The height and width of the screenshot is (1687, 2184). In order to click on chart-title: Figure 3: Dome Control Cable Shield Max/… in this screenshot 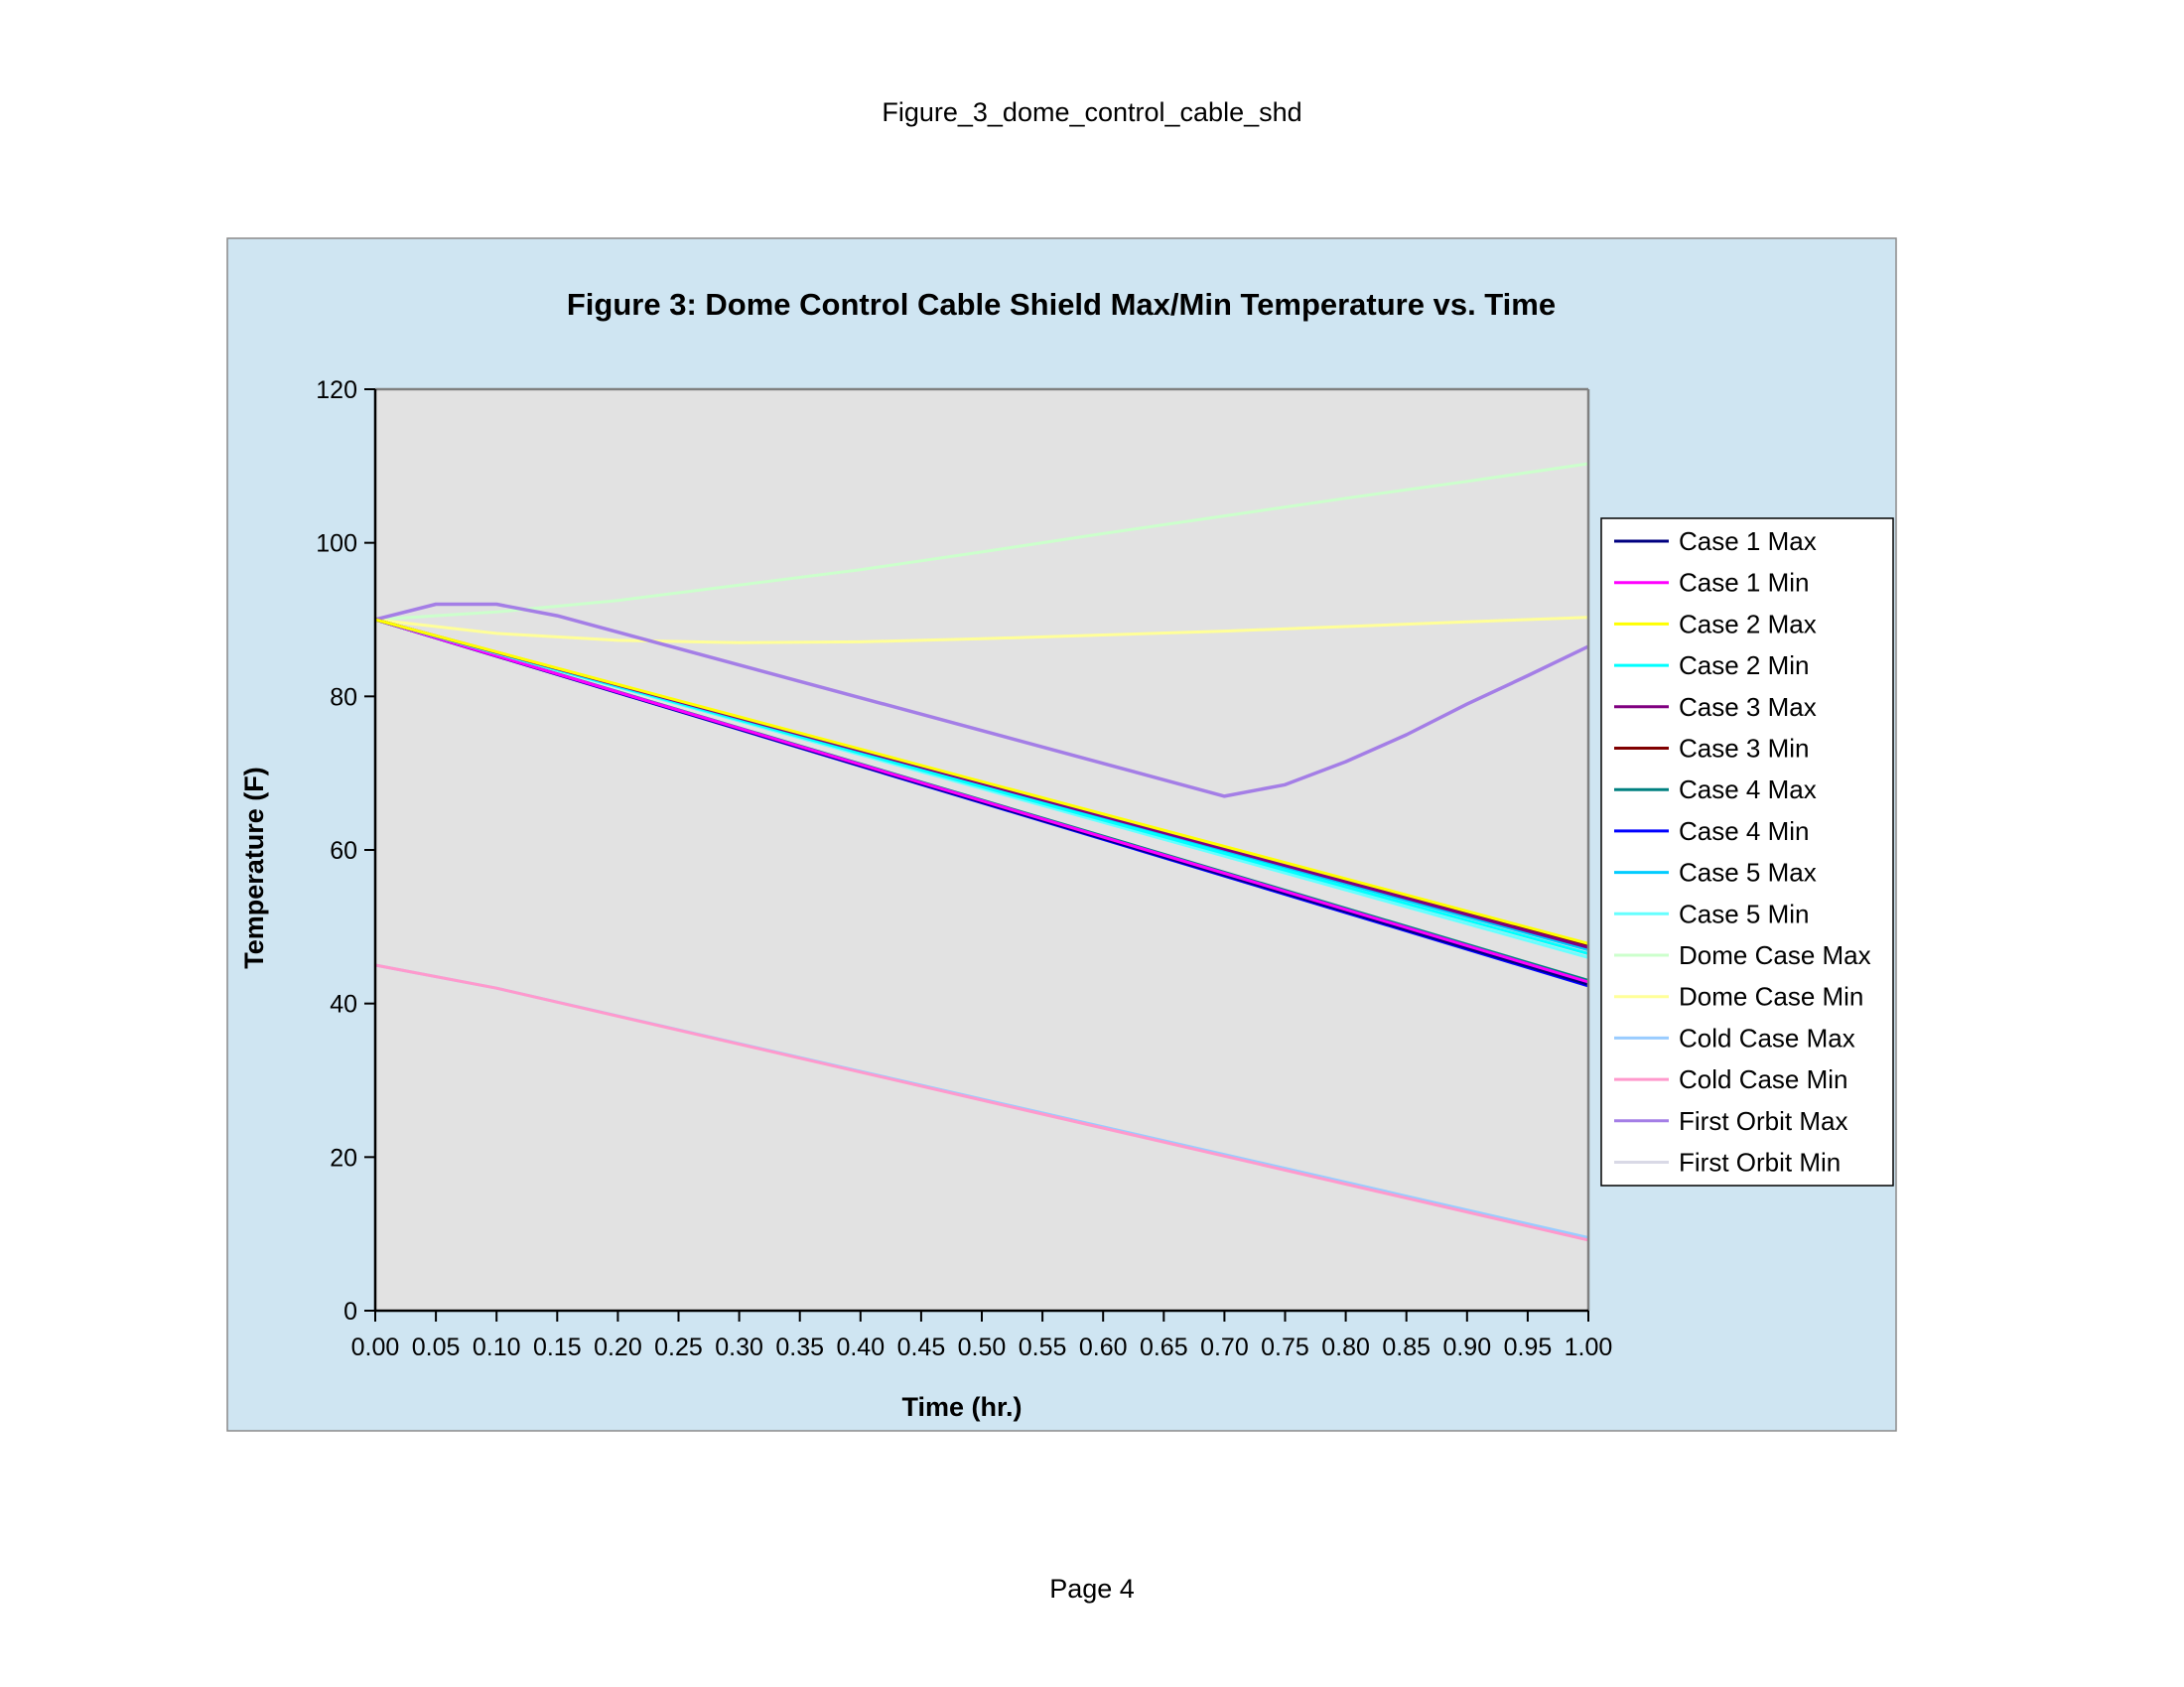, I will do `click(1061, 304)`.